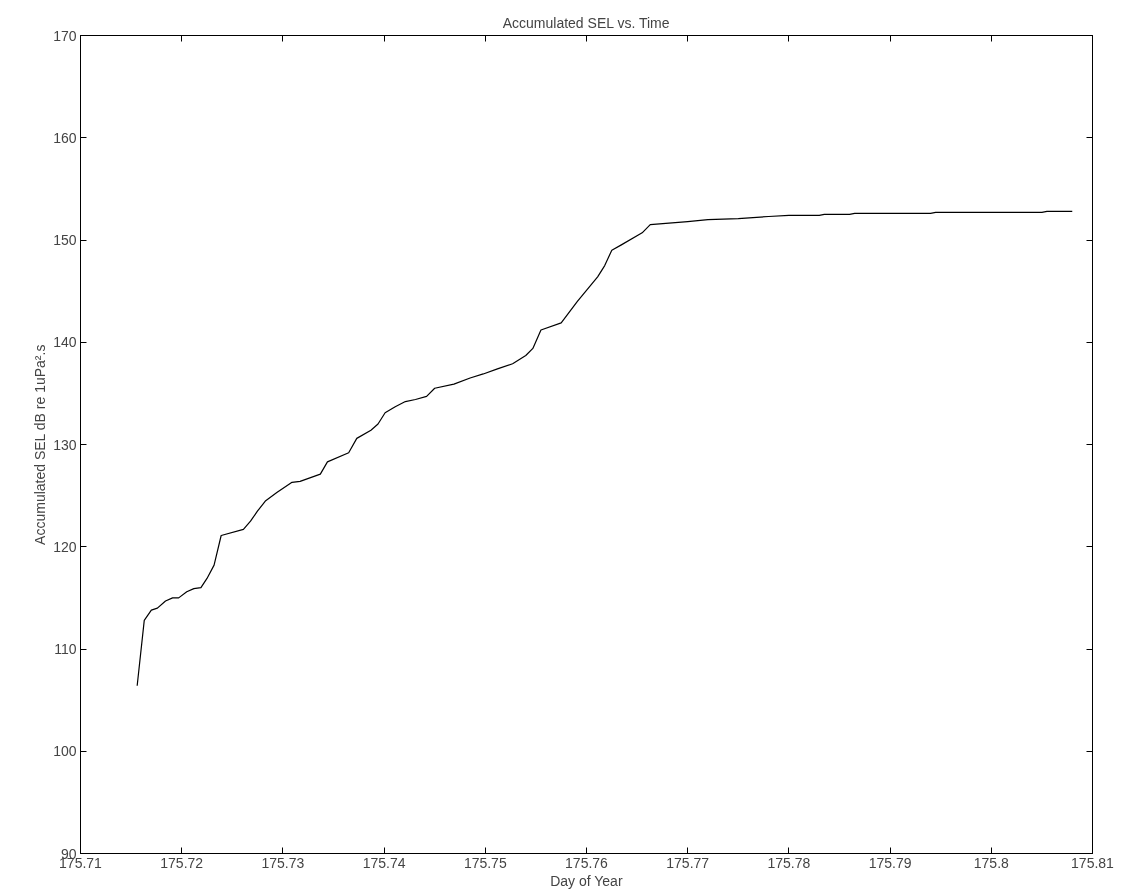  I want to click on x-tick-label: 175.76, so click(587, 862).